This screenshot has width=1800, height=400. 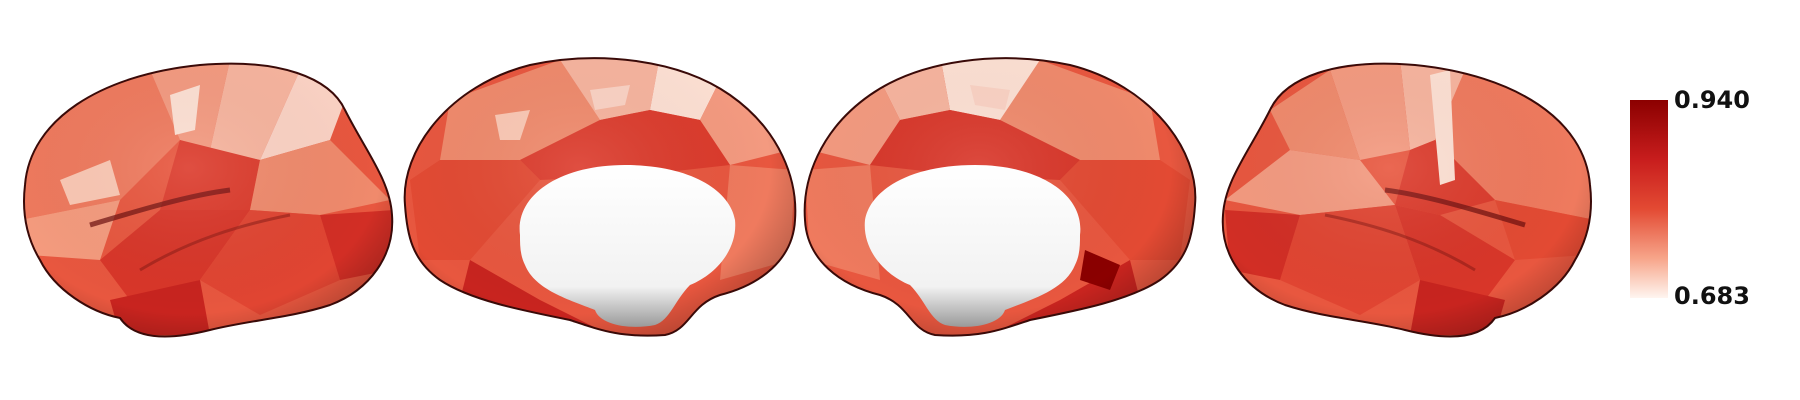 I want to click on right-lateral-view, so click(x=1407, y=200).